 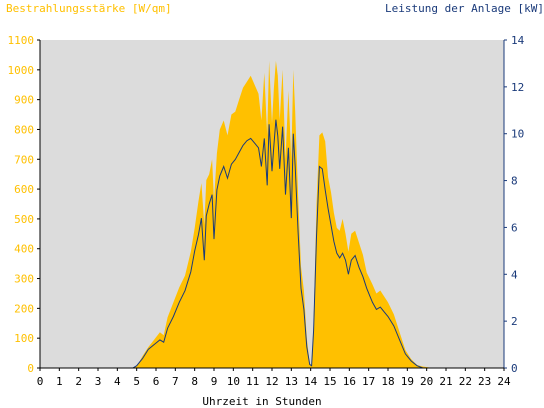 What do you see at coordinates (24, 100) in the screenshot?
I see `left-tick-label: 900` at bounding box center [24, 100].